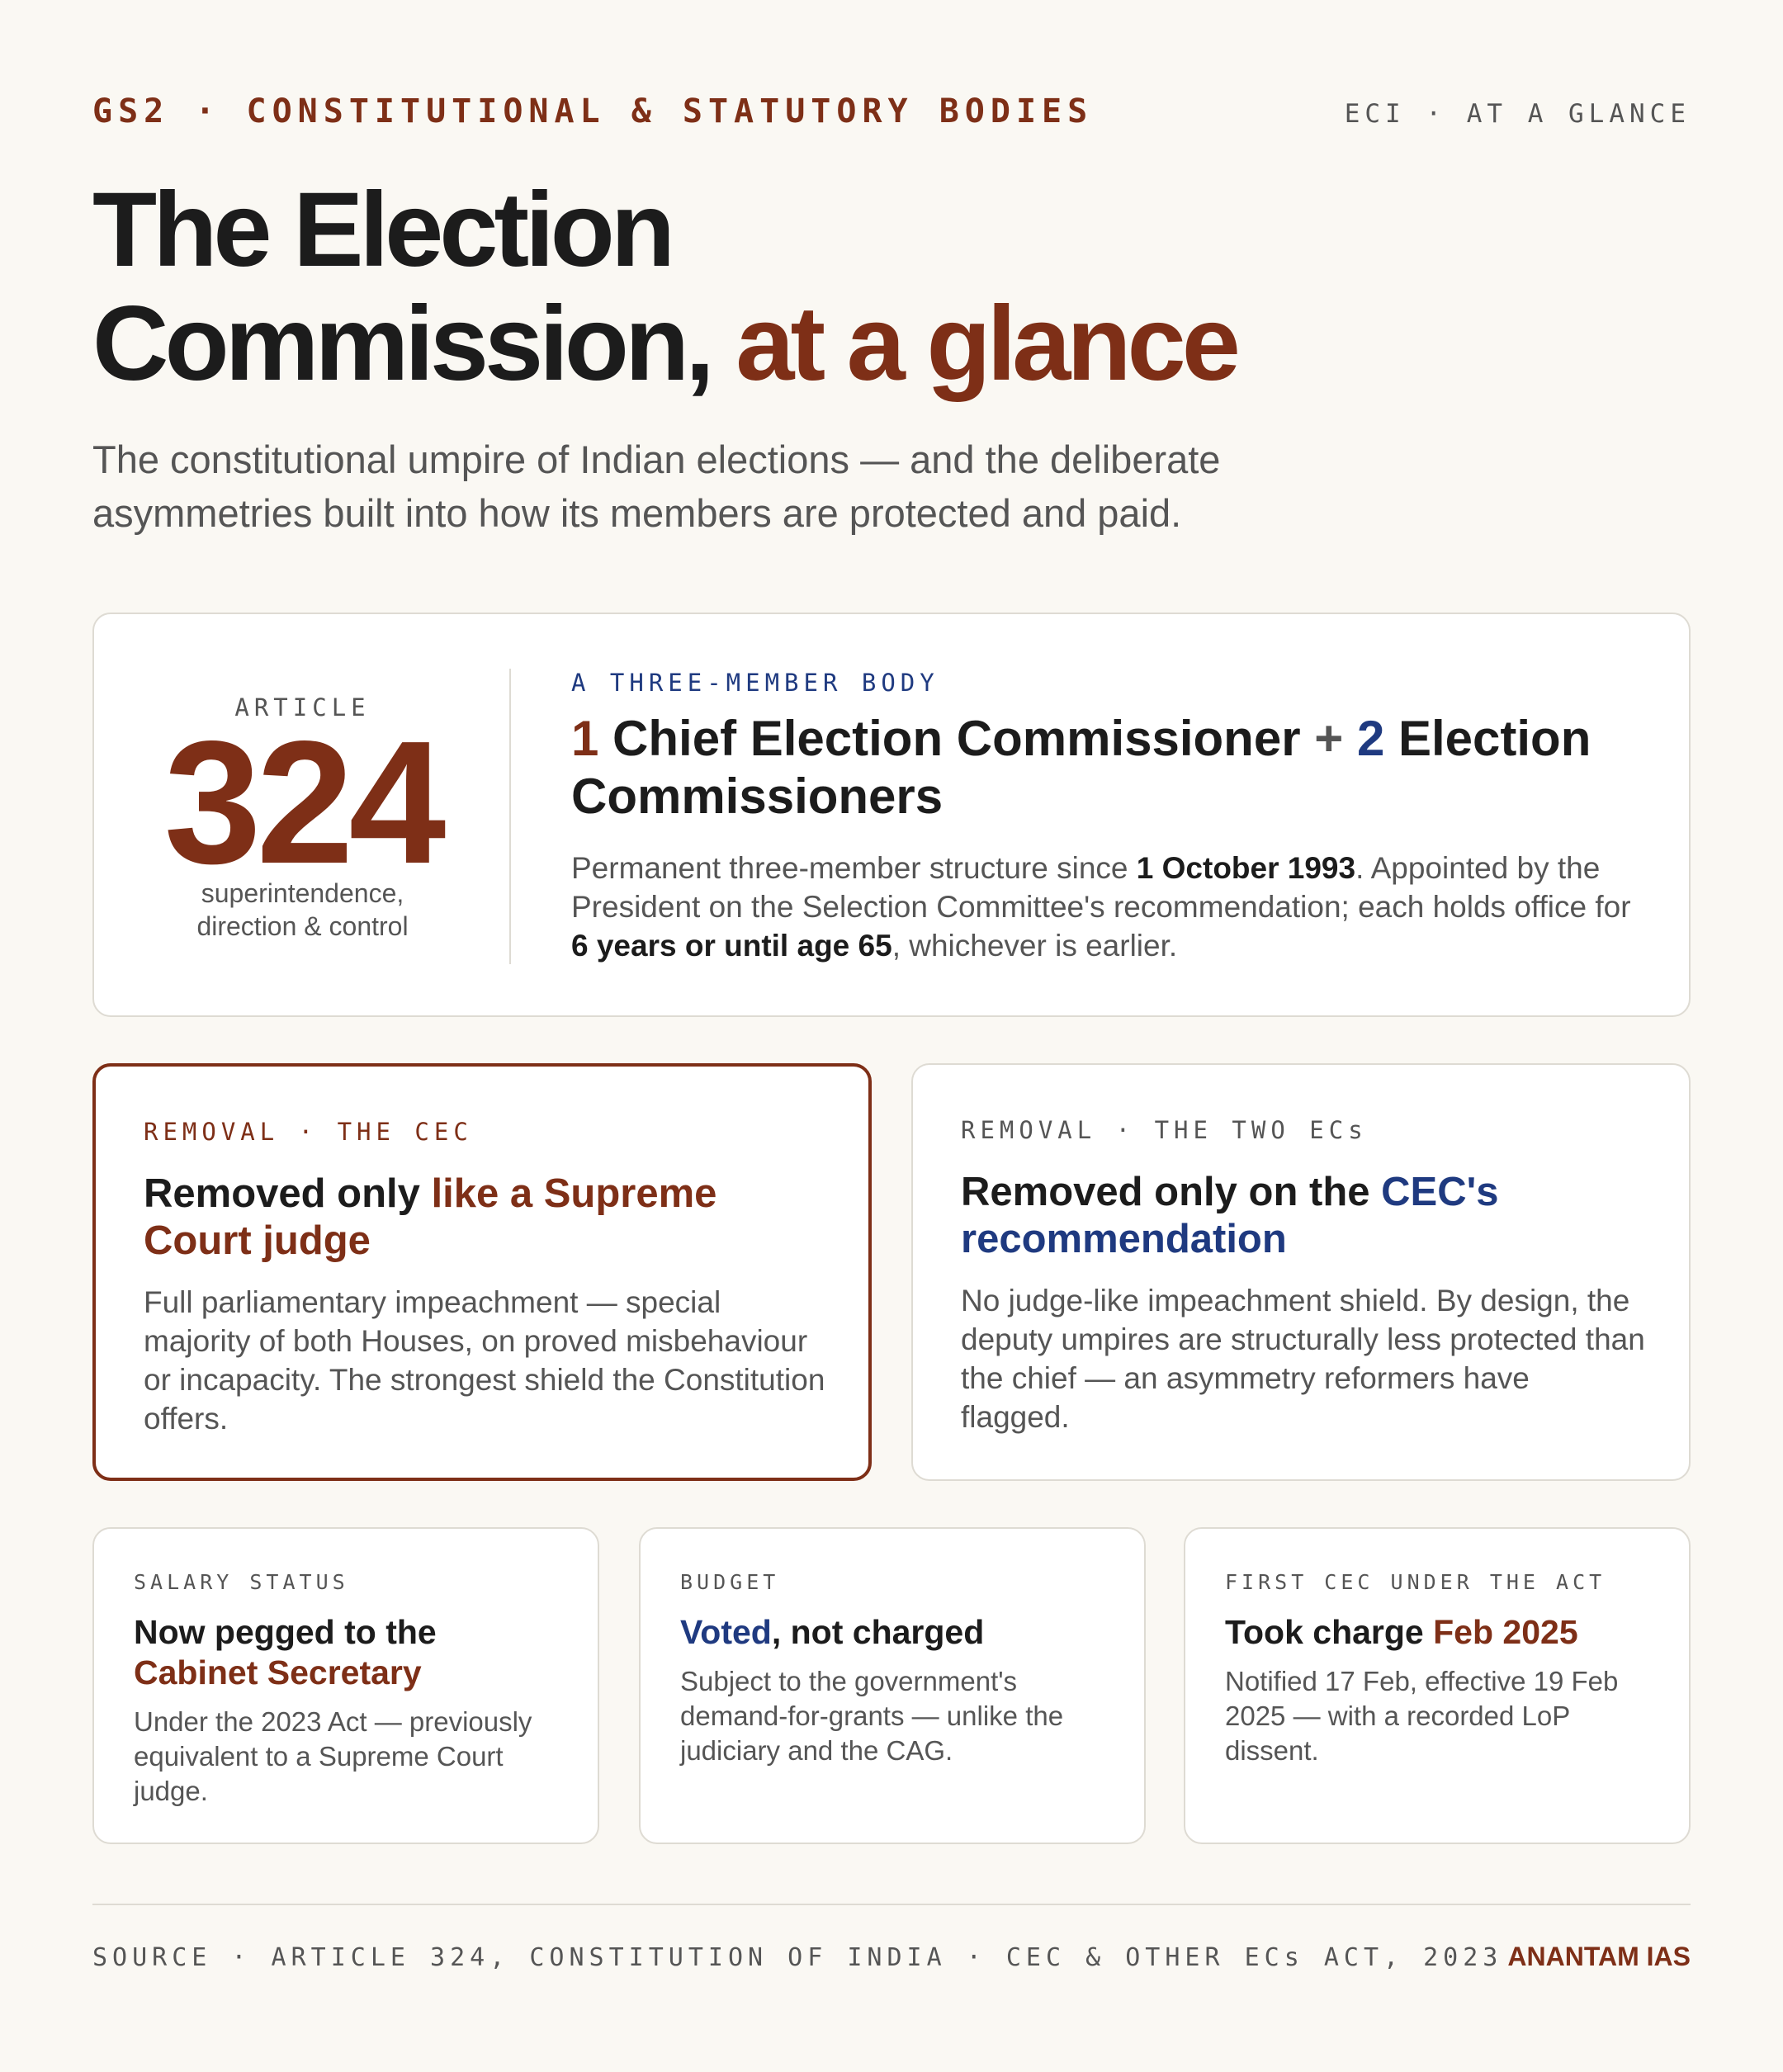 The image size is (1783, 2072). What do you see at coordinates (585, 738) in the screenshot?
I see `cec-count: 1` at bounding box center [585, 738].